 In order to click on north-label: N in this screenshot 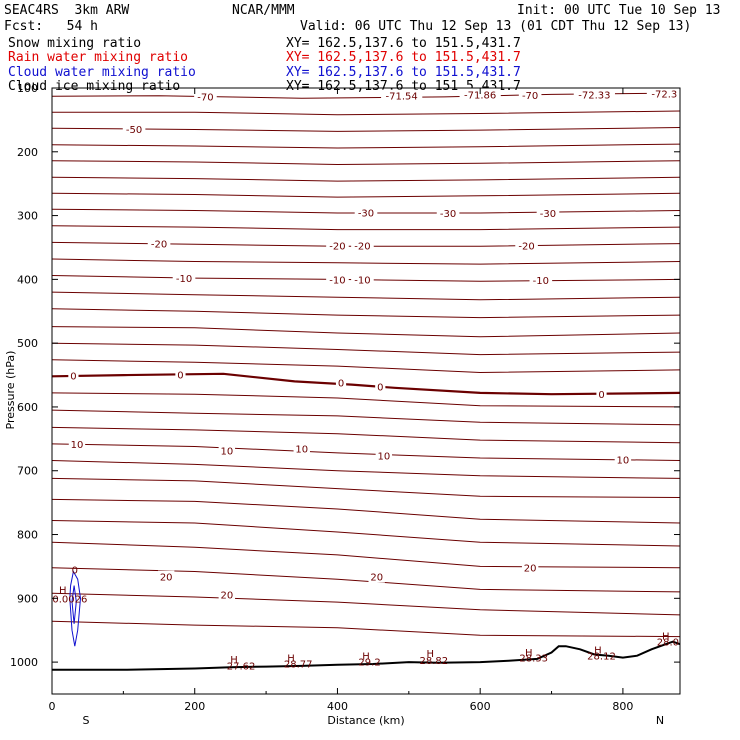, I will do `click(660, 720)`.